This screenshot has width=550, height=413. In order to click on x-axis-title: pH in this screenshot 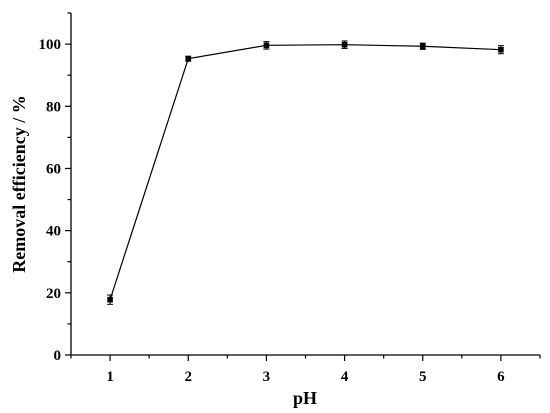, I will do `click(305, 398)`.